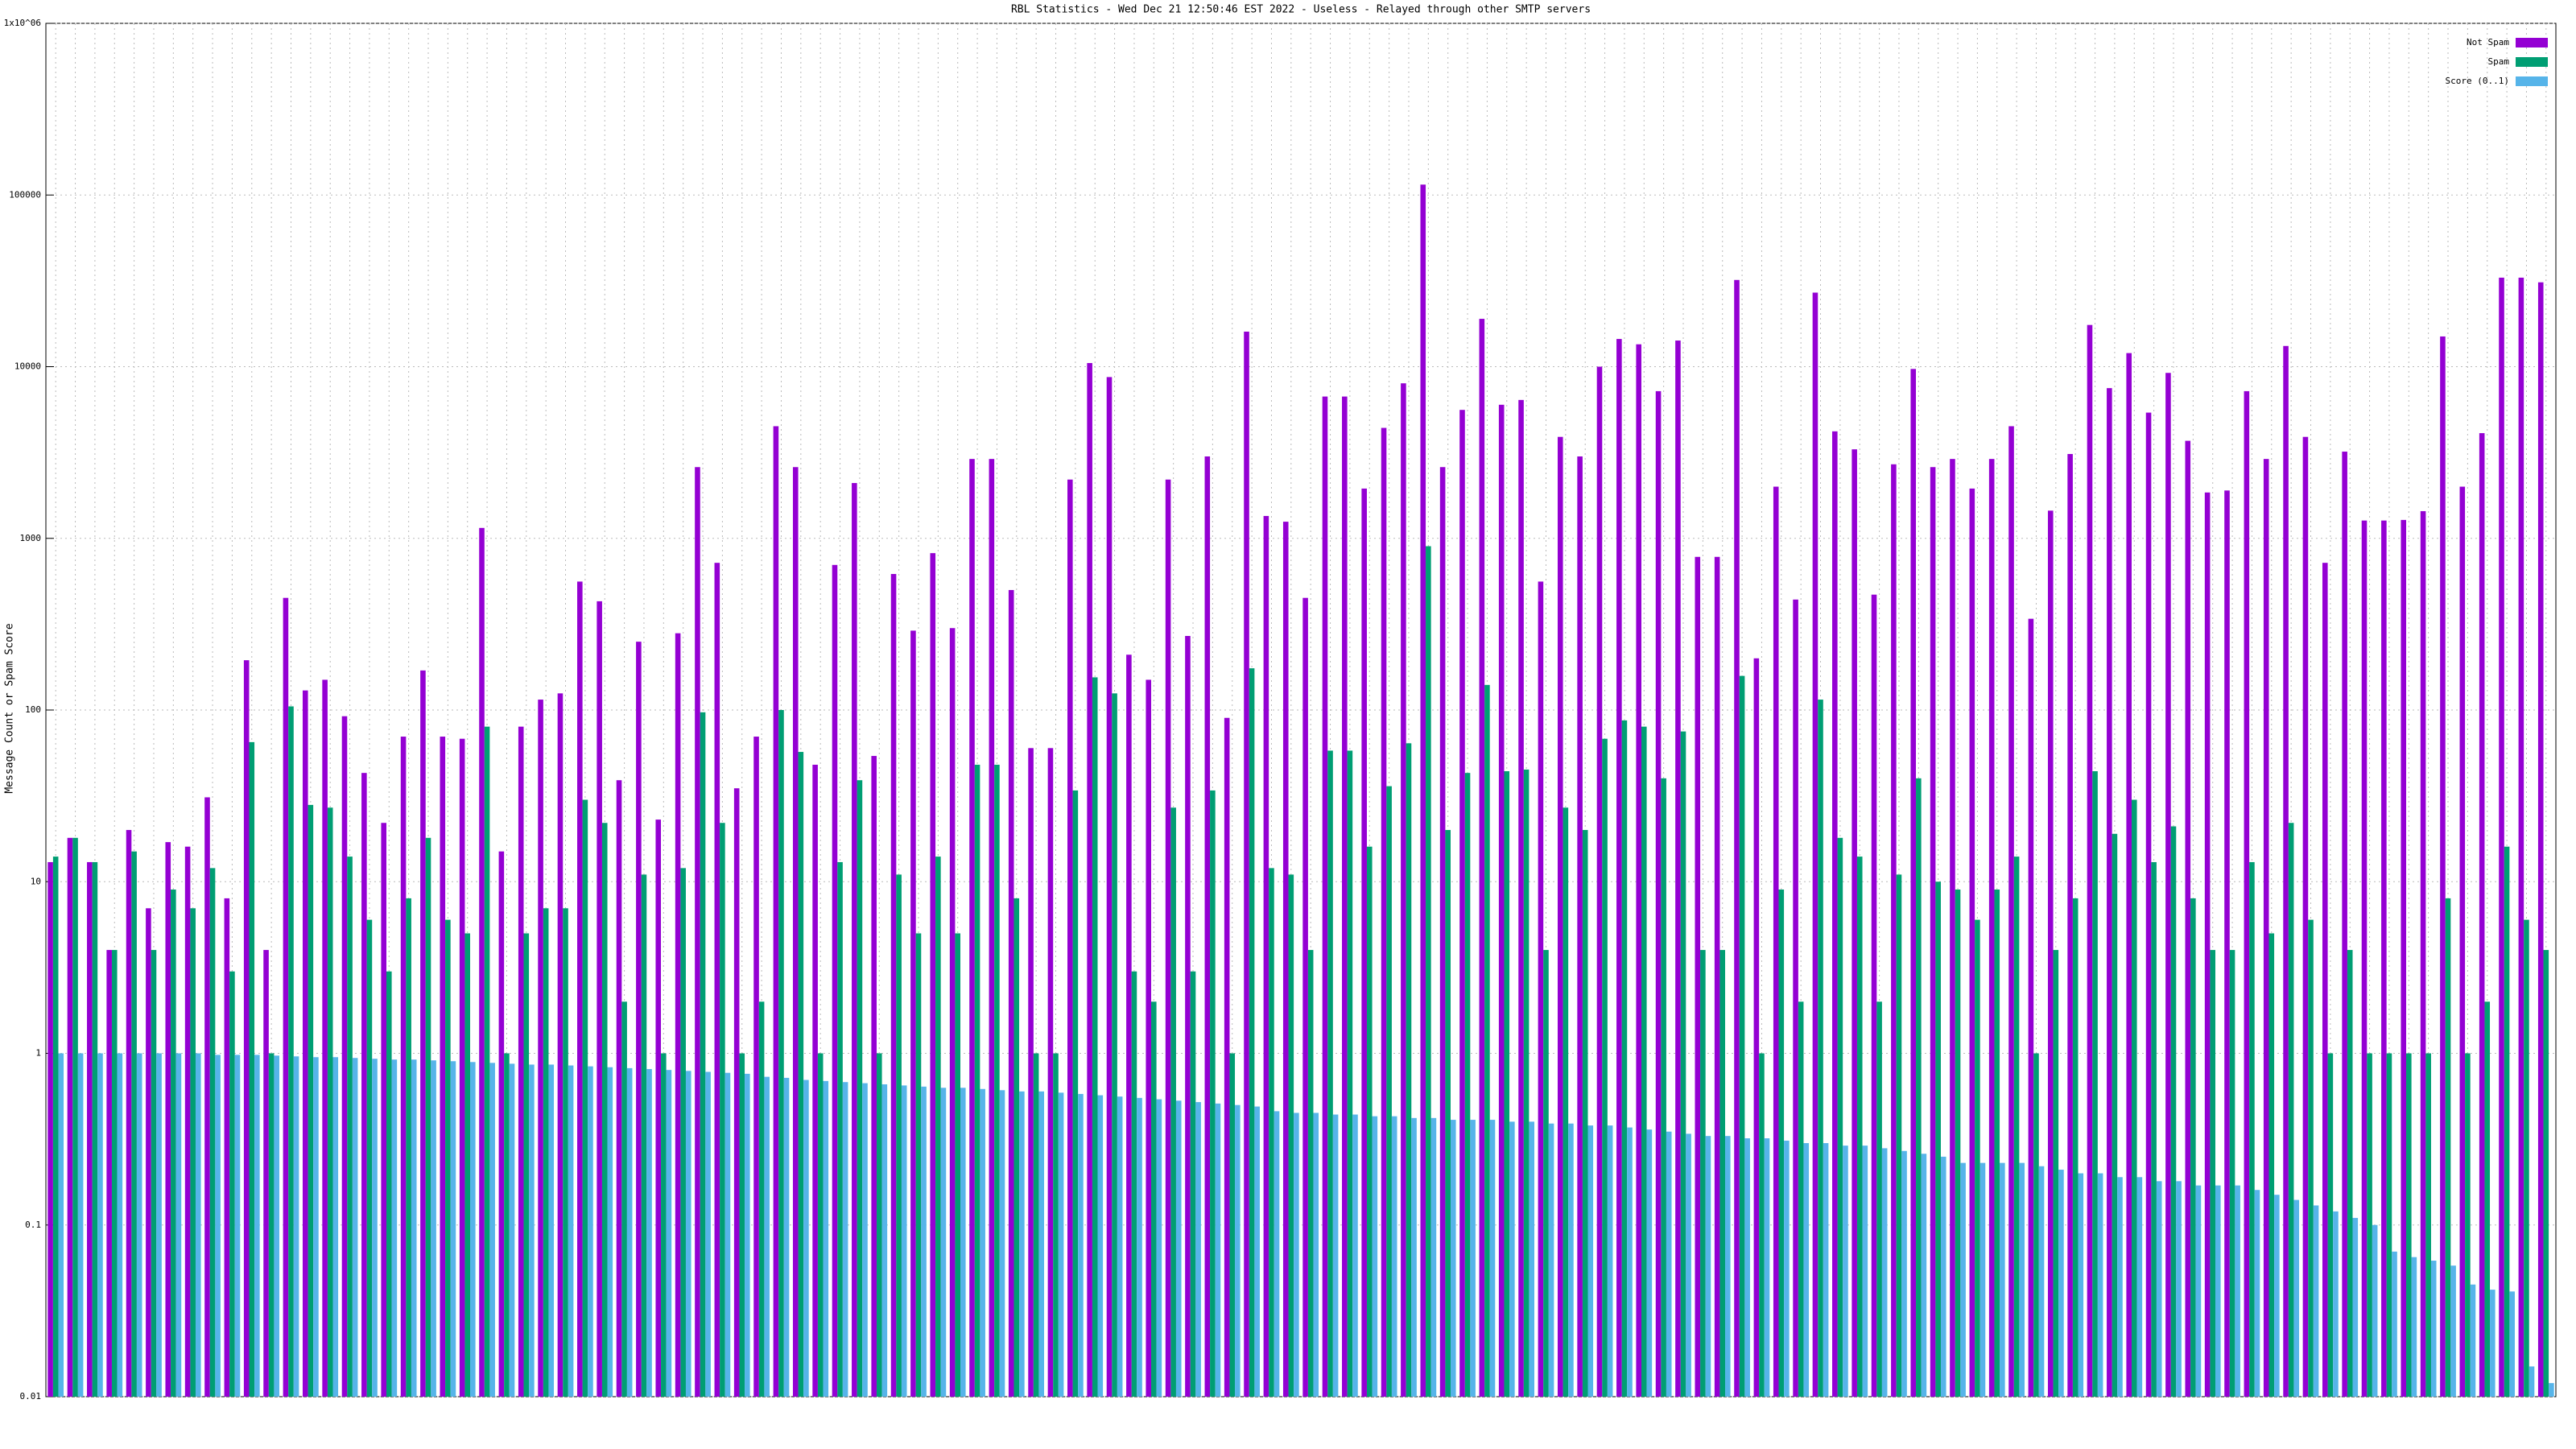 This screenshot has height=1449, width=2576. Describe the element at coordinates (25, 194) in the screenshot. I see `y-tick-label: 100000` at that location.